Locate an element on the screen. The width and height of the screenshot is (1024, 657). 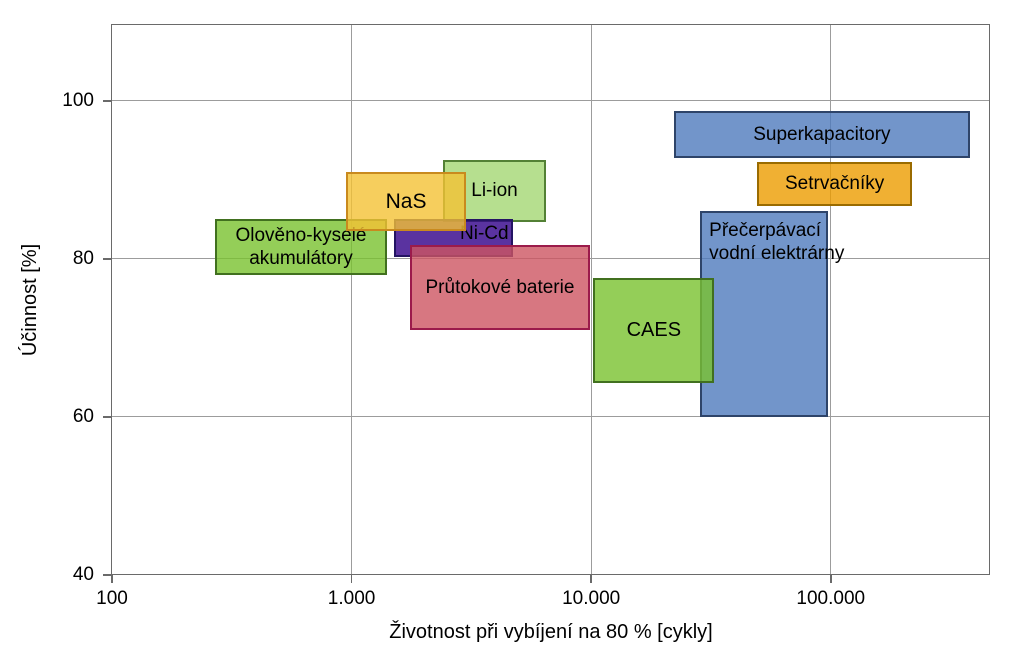
y-tick-label: 60 is located at coordinates (83, 416).